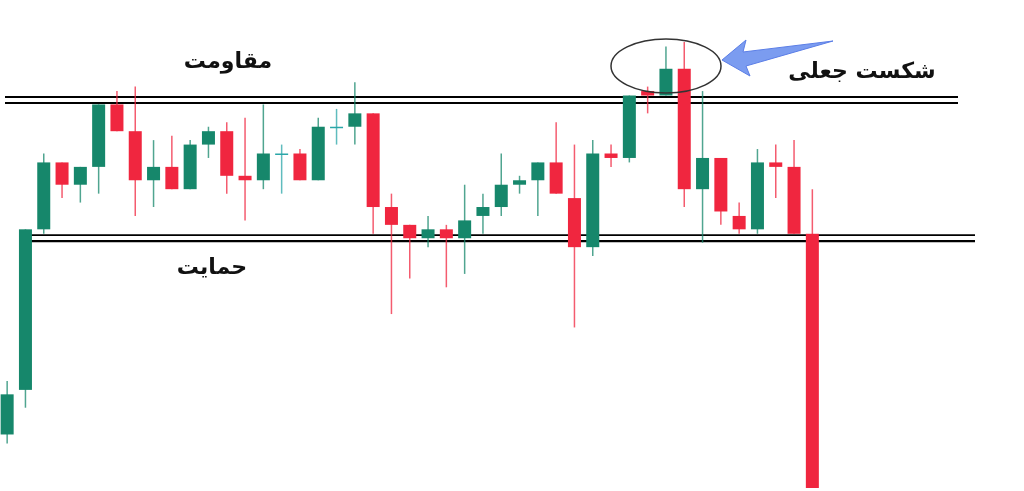 This screenshot has width=1024, height=491. What do you see at coordinates (228, 60) in the screenshot?
I see `ref-line-label: مقاومت` at bounding box center [228, 60].